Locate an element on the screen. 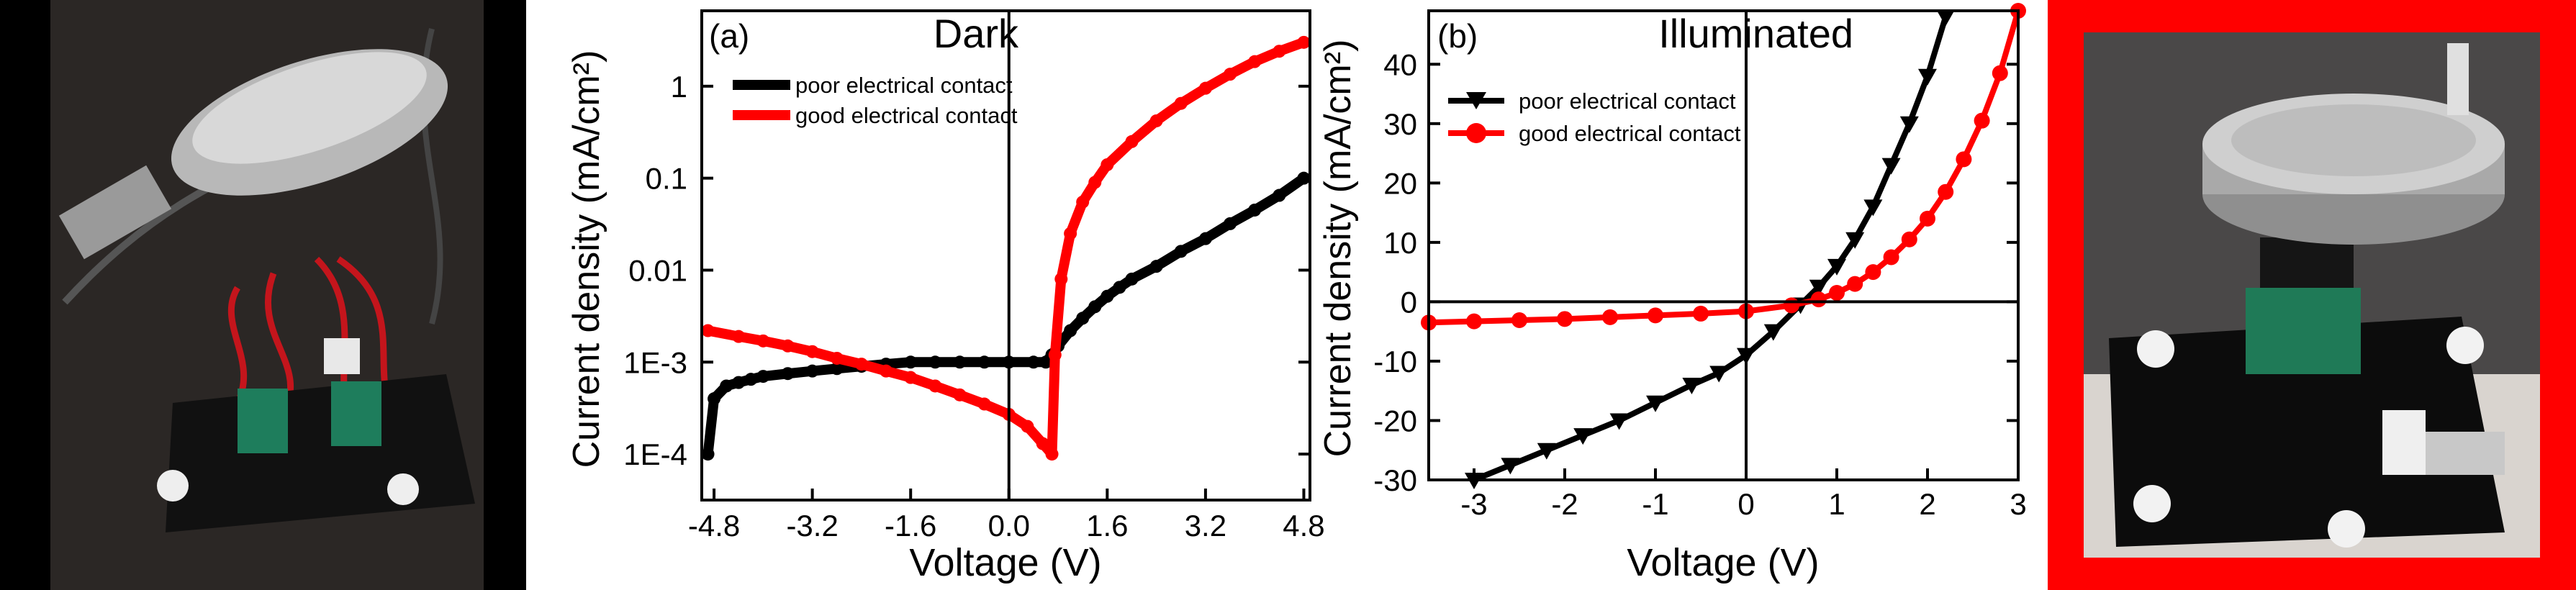 This screenshot has height=590, width=2576. chart-b-y-tick-label: -20 is located at coordinates (1395, 420).